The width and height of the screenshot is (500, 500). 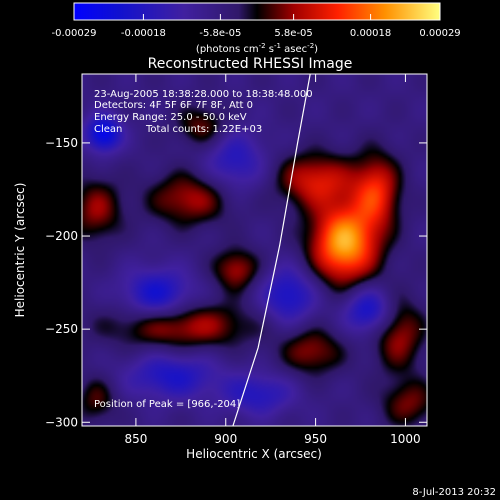 I want to click on annotation-detectors: Detectors: 4F 5F 6F 7F 8F, Att 0, so click(x=173, y=105).